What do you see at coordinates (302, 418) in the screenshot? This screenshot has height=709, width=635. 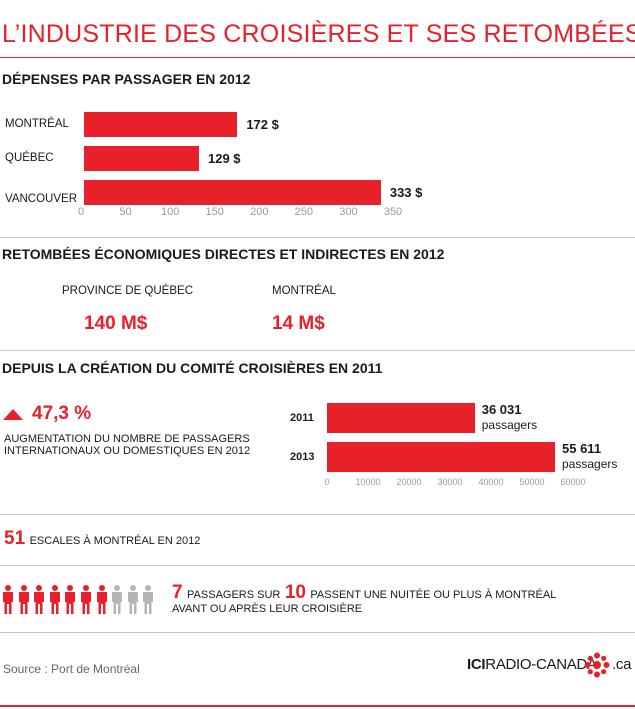 I see `bar-category-label: 2011` at bounding box center [302, 418].